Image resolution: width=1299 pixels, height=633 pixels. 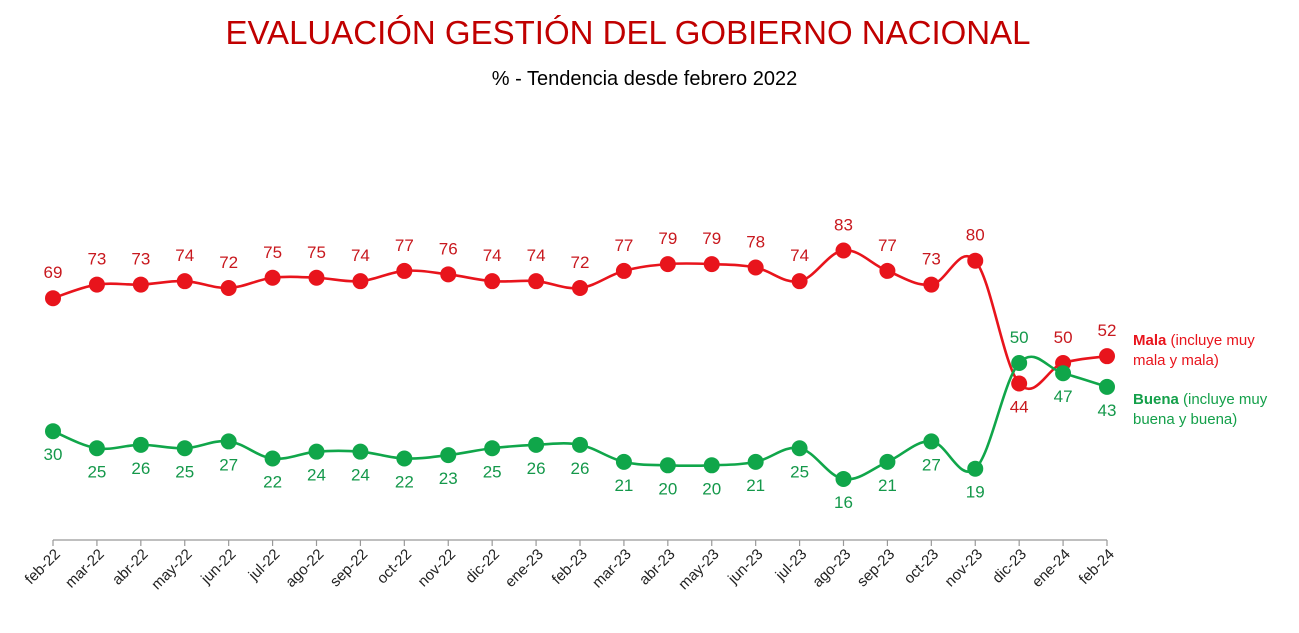 What do you see at coordinates (218, 567) in the screenshot?
I see `x-tick-label: jun-22` at bounding box center [218, 567].